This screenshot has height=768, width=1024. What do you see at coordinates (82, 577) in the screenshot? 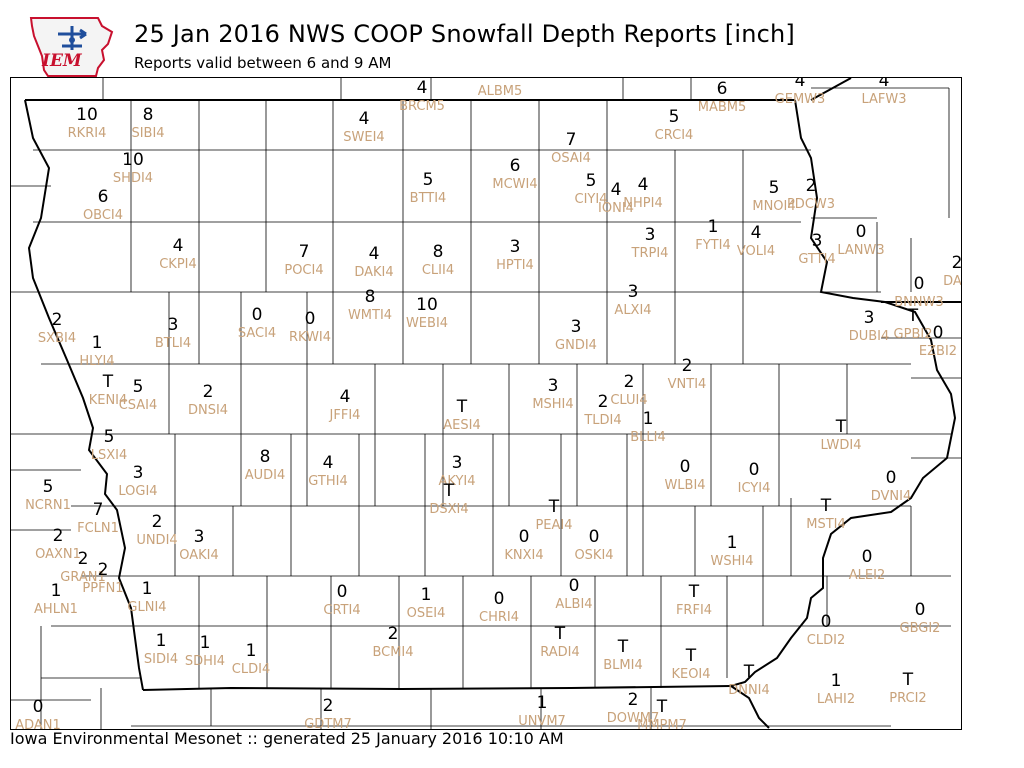
I see `station-id: GRAN1` at bounding box center [82, 577].